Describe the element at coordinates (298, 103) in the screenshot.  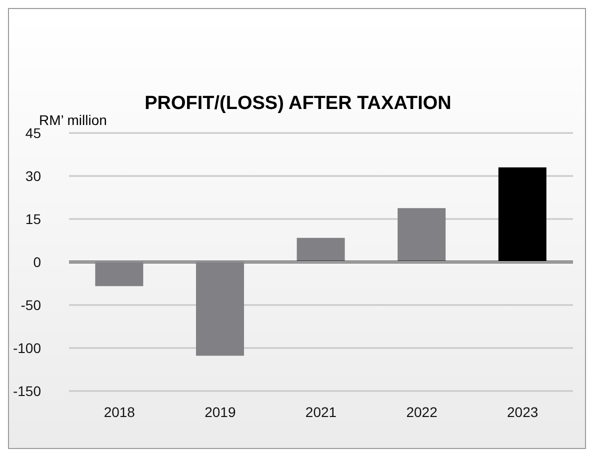
I see `chart-title: PROFIT/(LOSS) AFTER TAXATION` at that location.